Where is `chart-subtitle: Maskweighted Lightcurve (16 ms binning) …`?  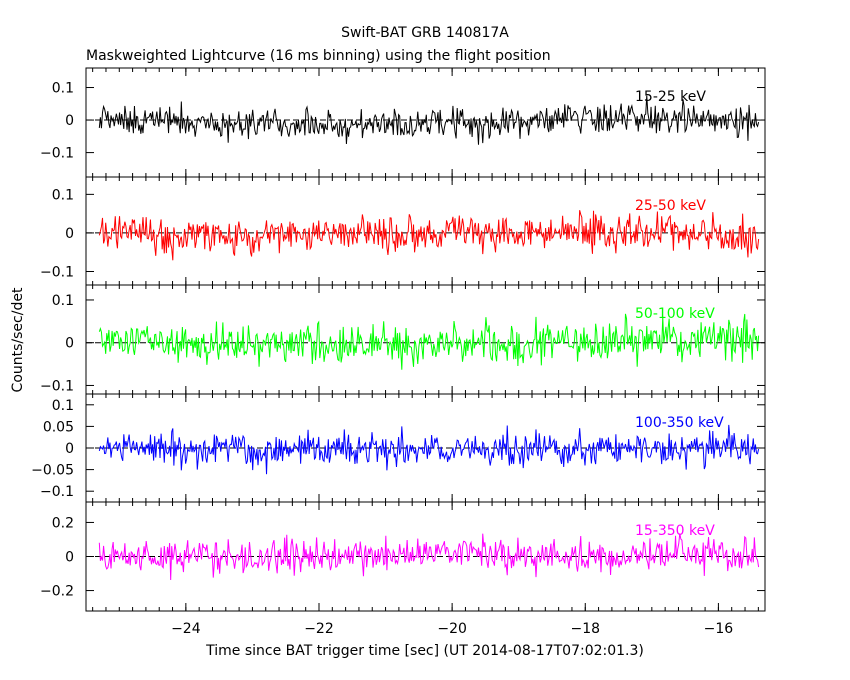
chart-subtitle: Maskweighted Lightcurve (16 ms binning) … is located at coordinates (318, 56).